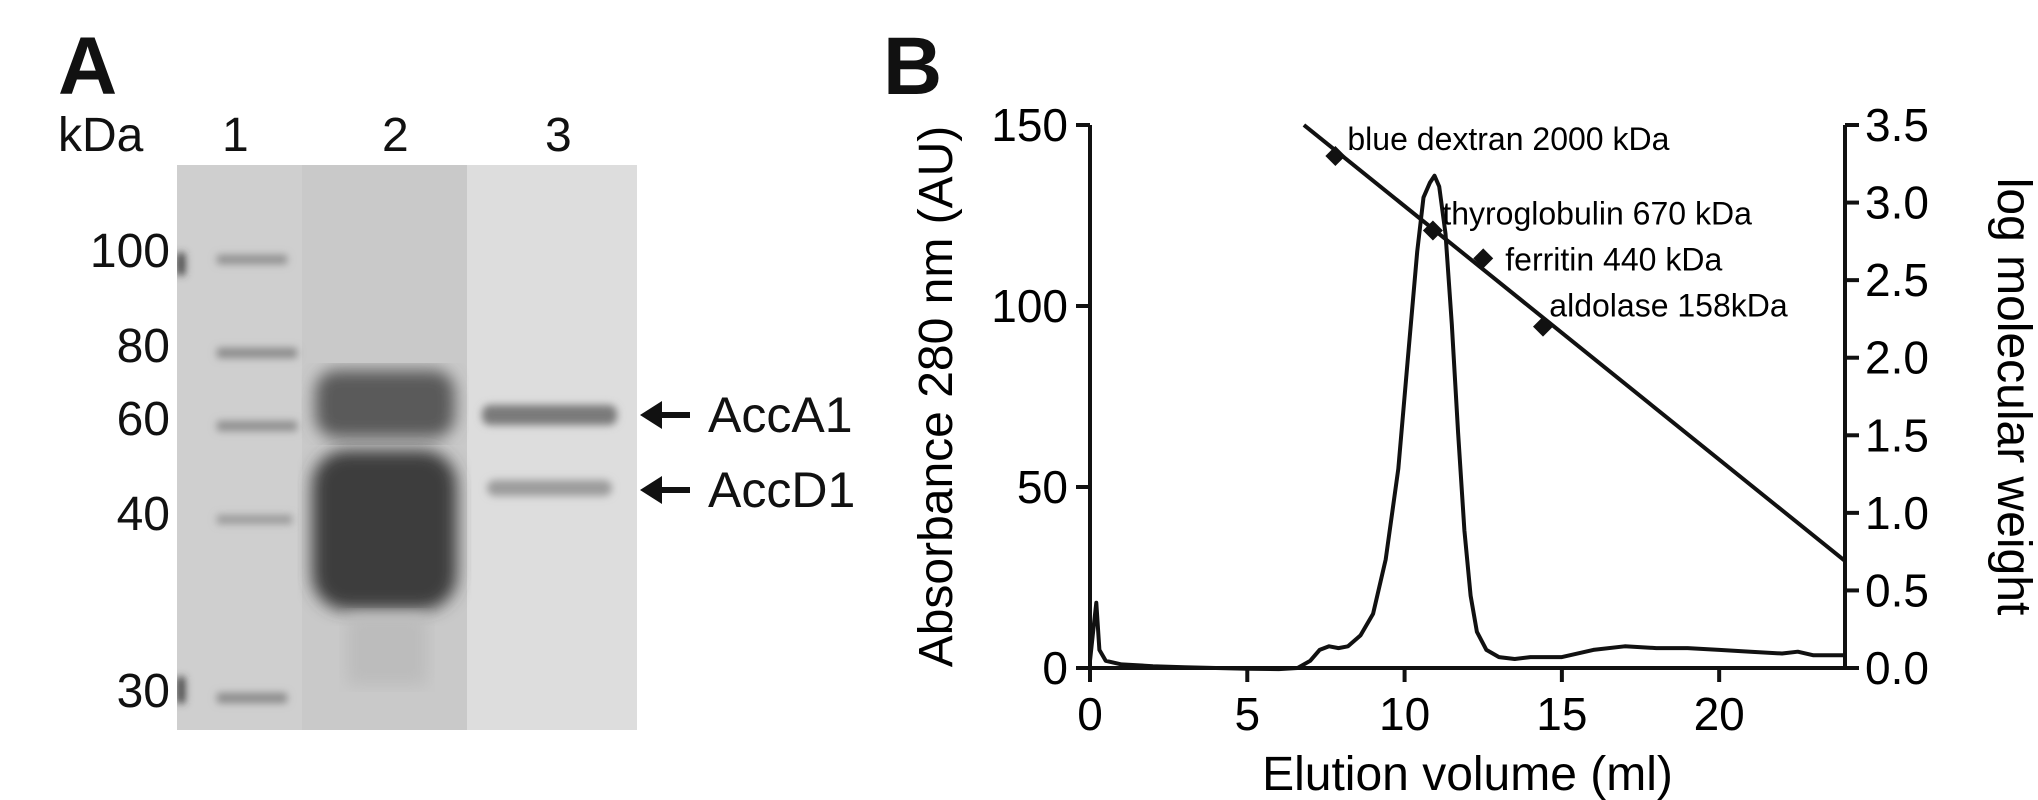 The image size is (2038, 800). Describe the element at coordinates (1897, 125) in the screenshot. I see `y2-tick-label: 3.5` at that location.